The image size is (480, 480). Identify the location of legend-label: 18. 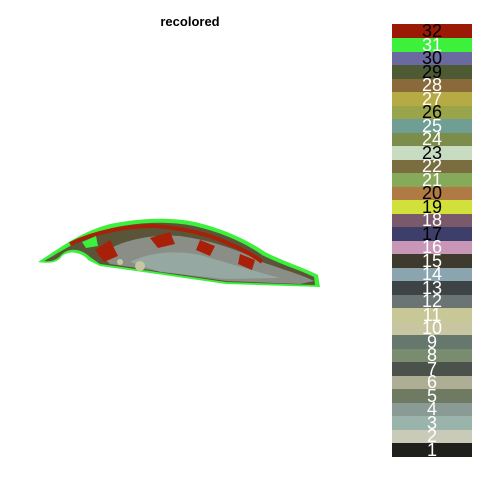
(432, 220).